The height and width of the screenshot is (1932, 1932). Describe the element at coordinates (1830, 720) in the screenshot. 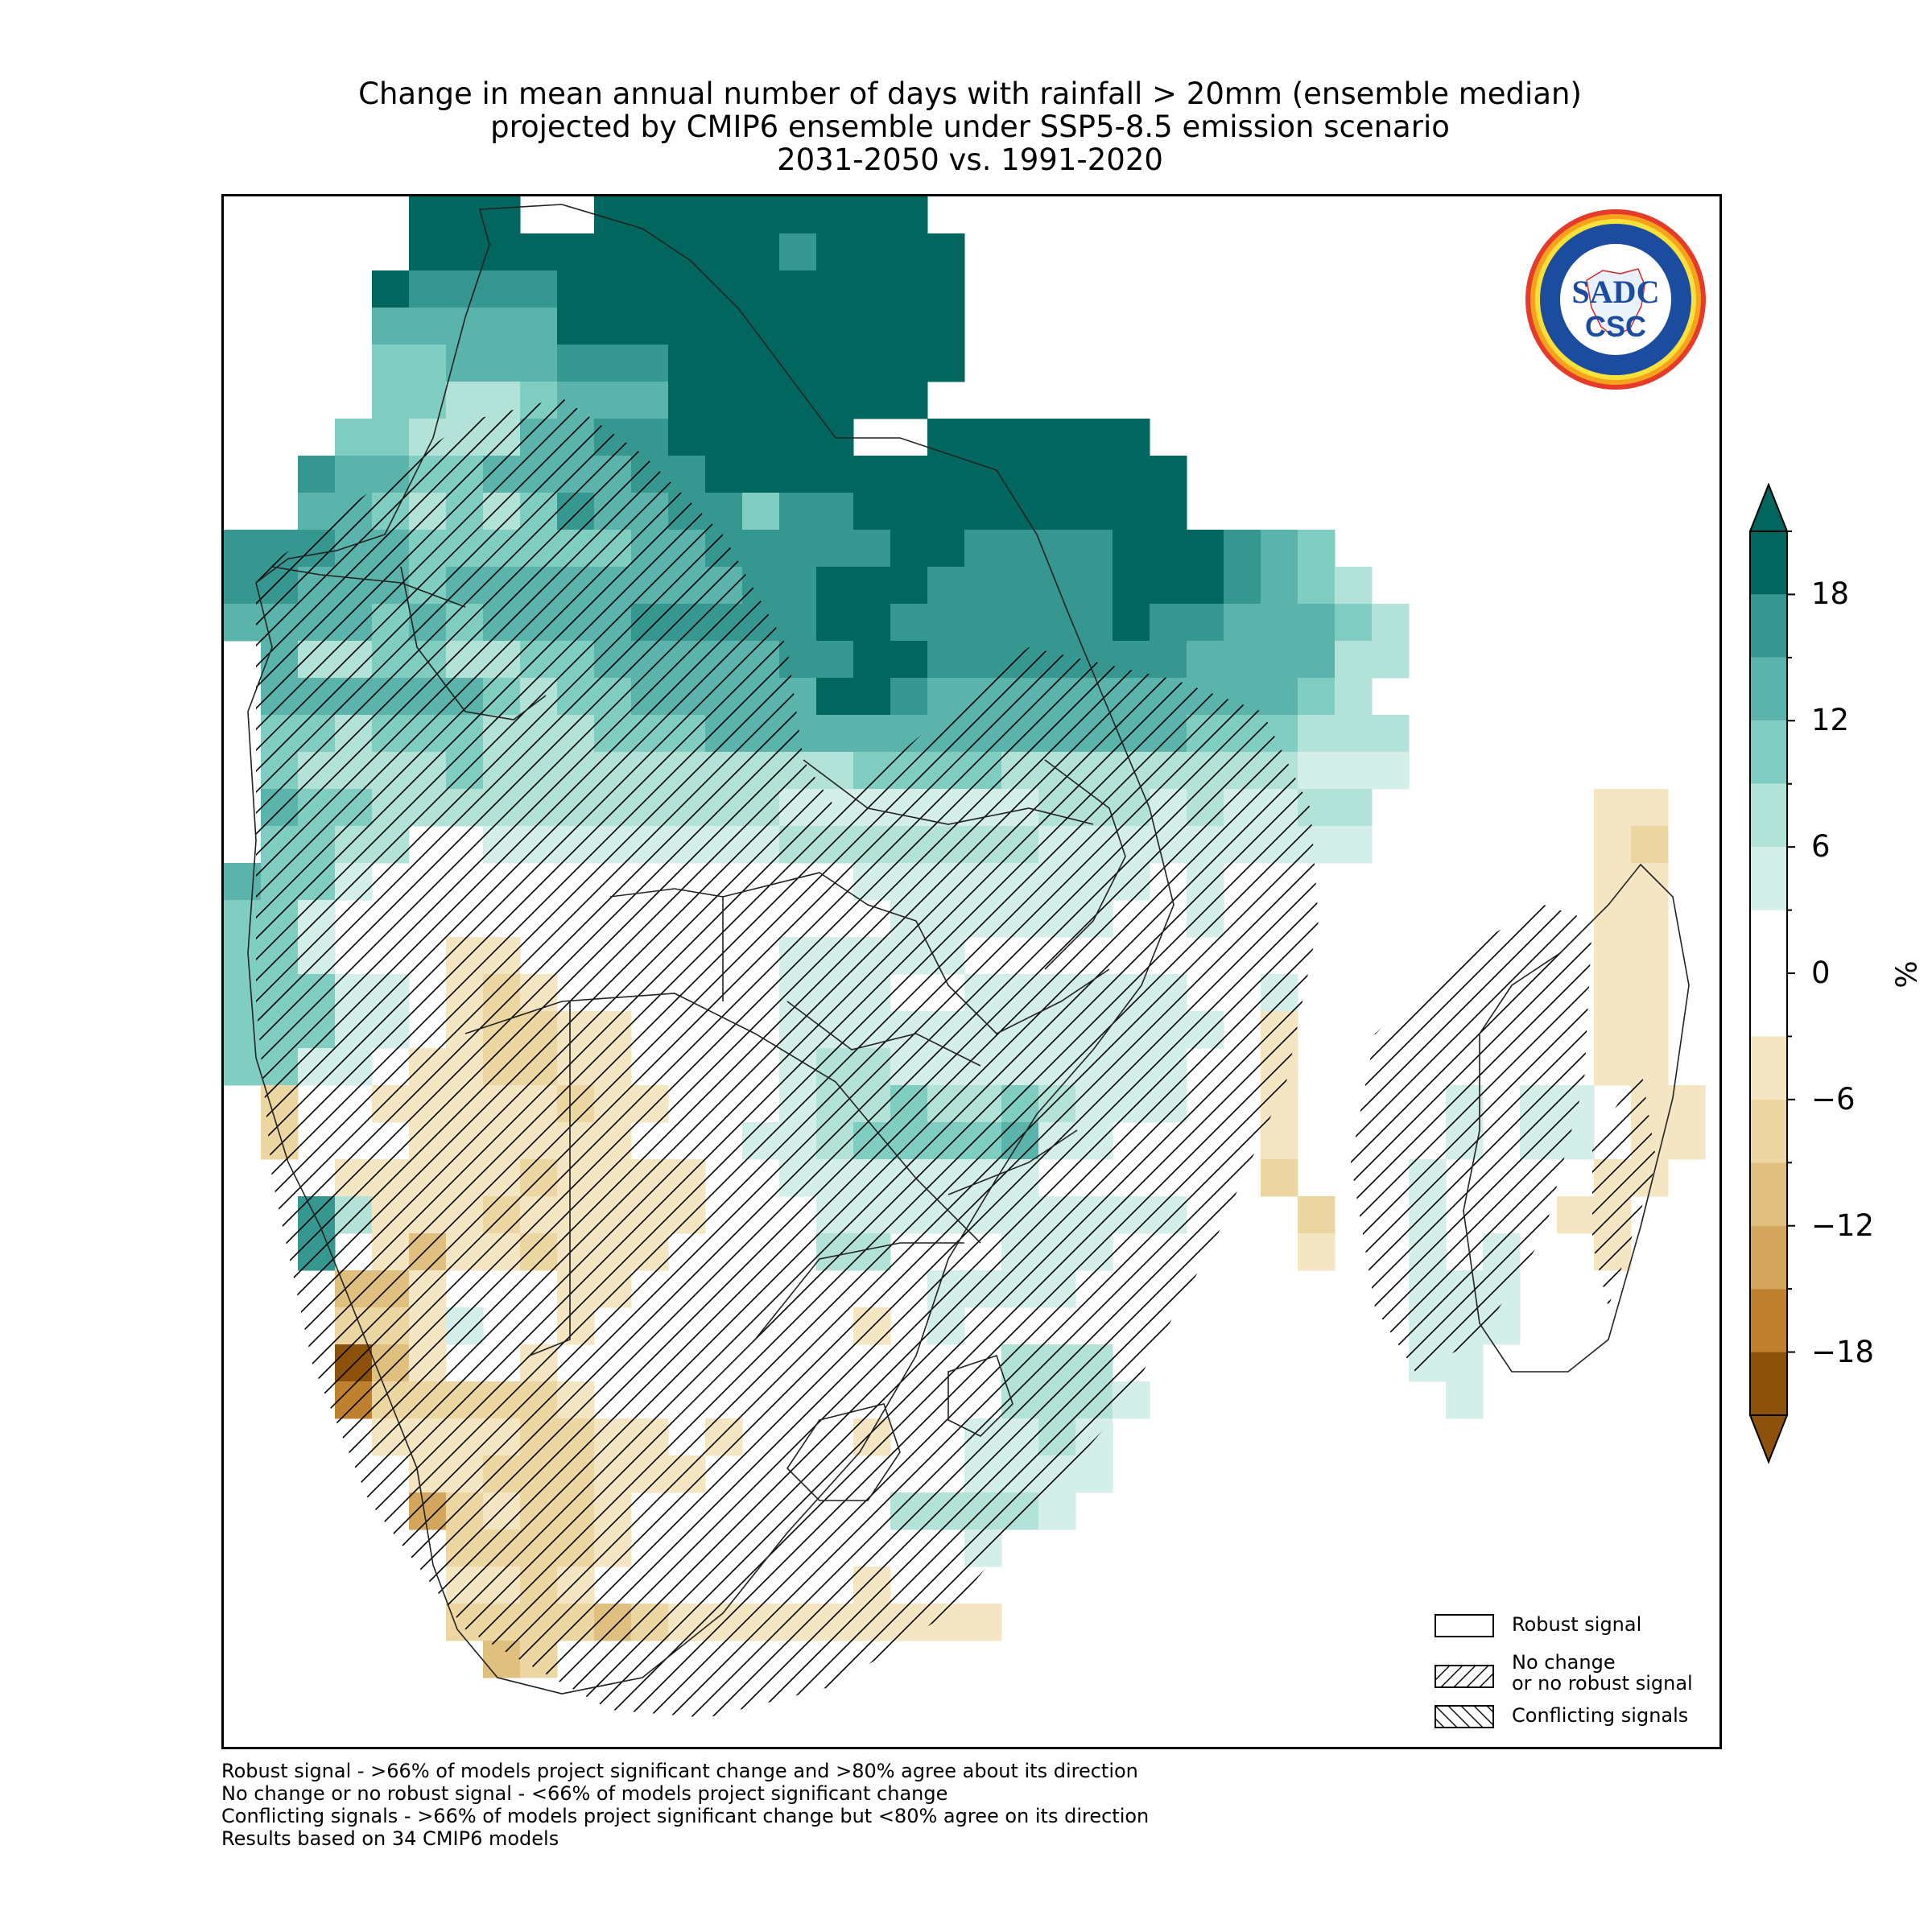

I see `colorbar-tick-label-1: 12` at that location.